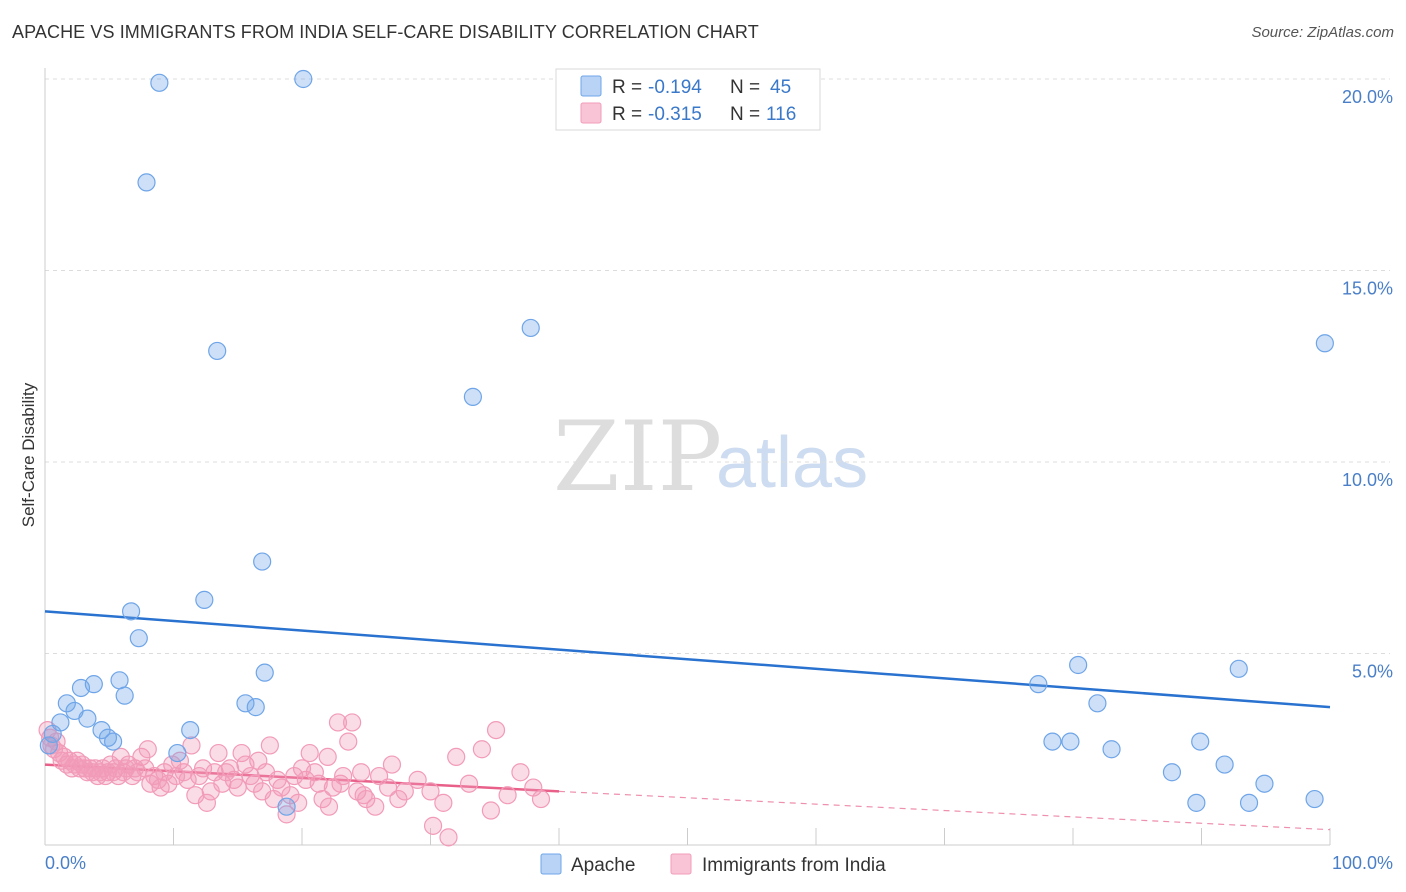 The height and width of the screenshot is (892, 1406). I want to click on legend-n-value-apache: 45, so click(780, 87).